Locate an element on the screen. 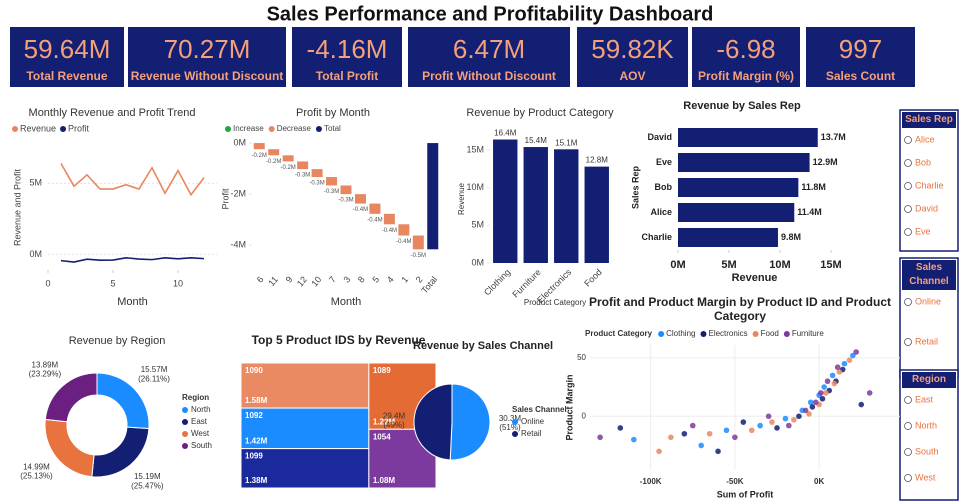  x-axis-label: Sum of Profit is located at coordinates (745, 494).